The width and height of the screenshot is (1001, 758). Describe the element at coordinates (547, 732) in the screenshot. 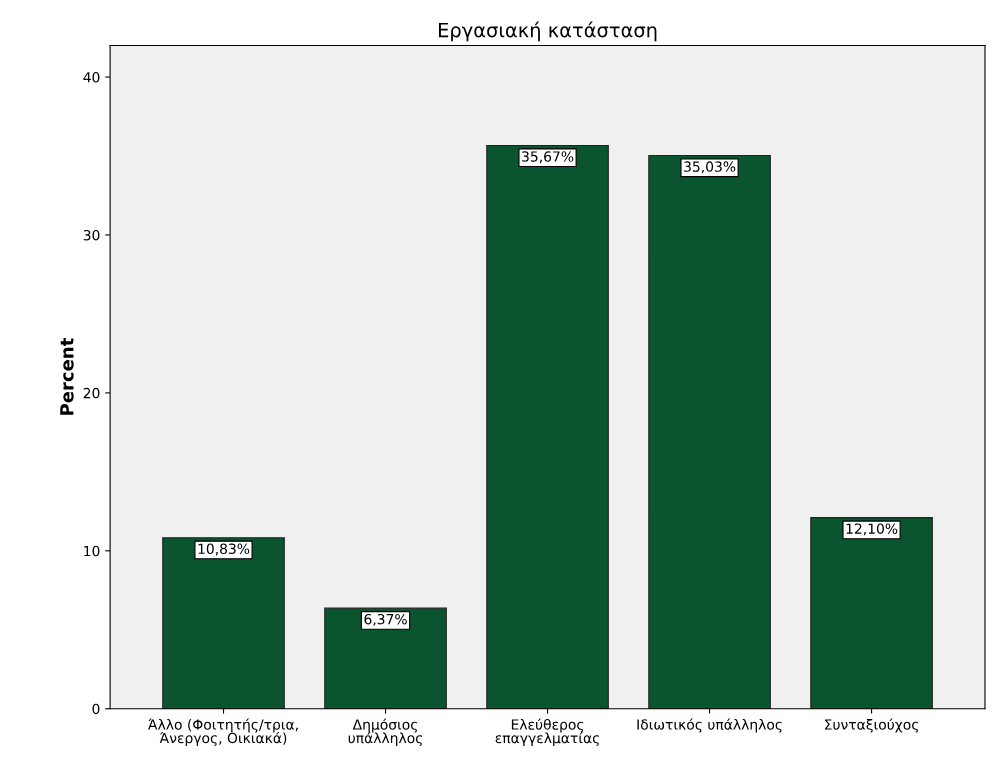

I see `x-tick-label: Ελεύθερος επαγγελματίας` at that location.